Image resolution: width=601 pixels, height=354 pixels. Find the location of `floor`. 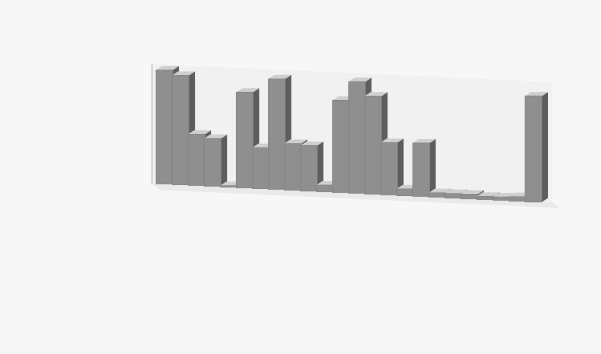

floor is located at coordinates (356, 196).